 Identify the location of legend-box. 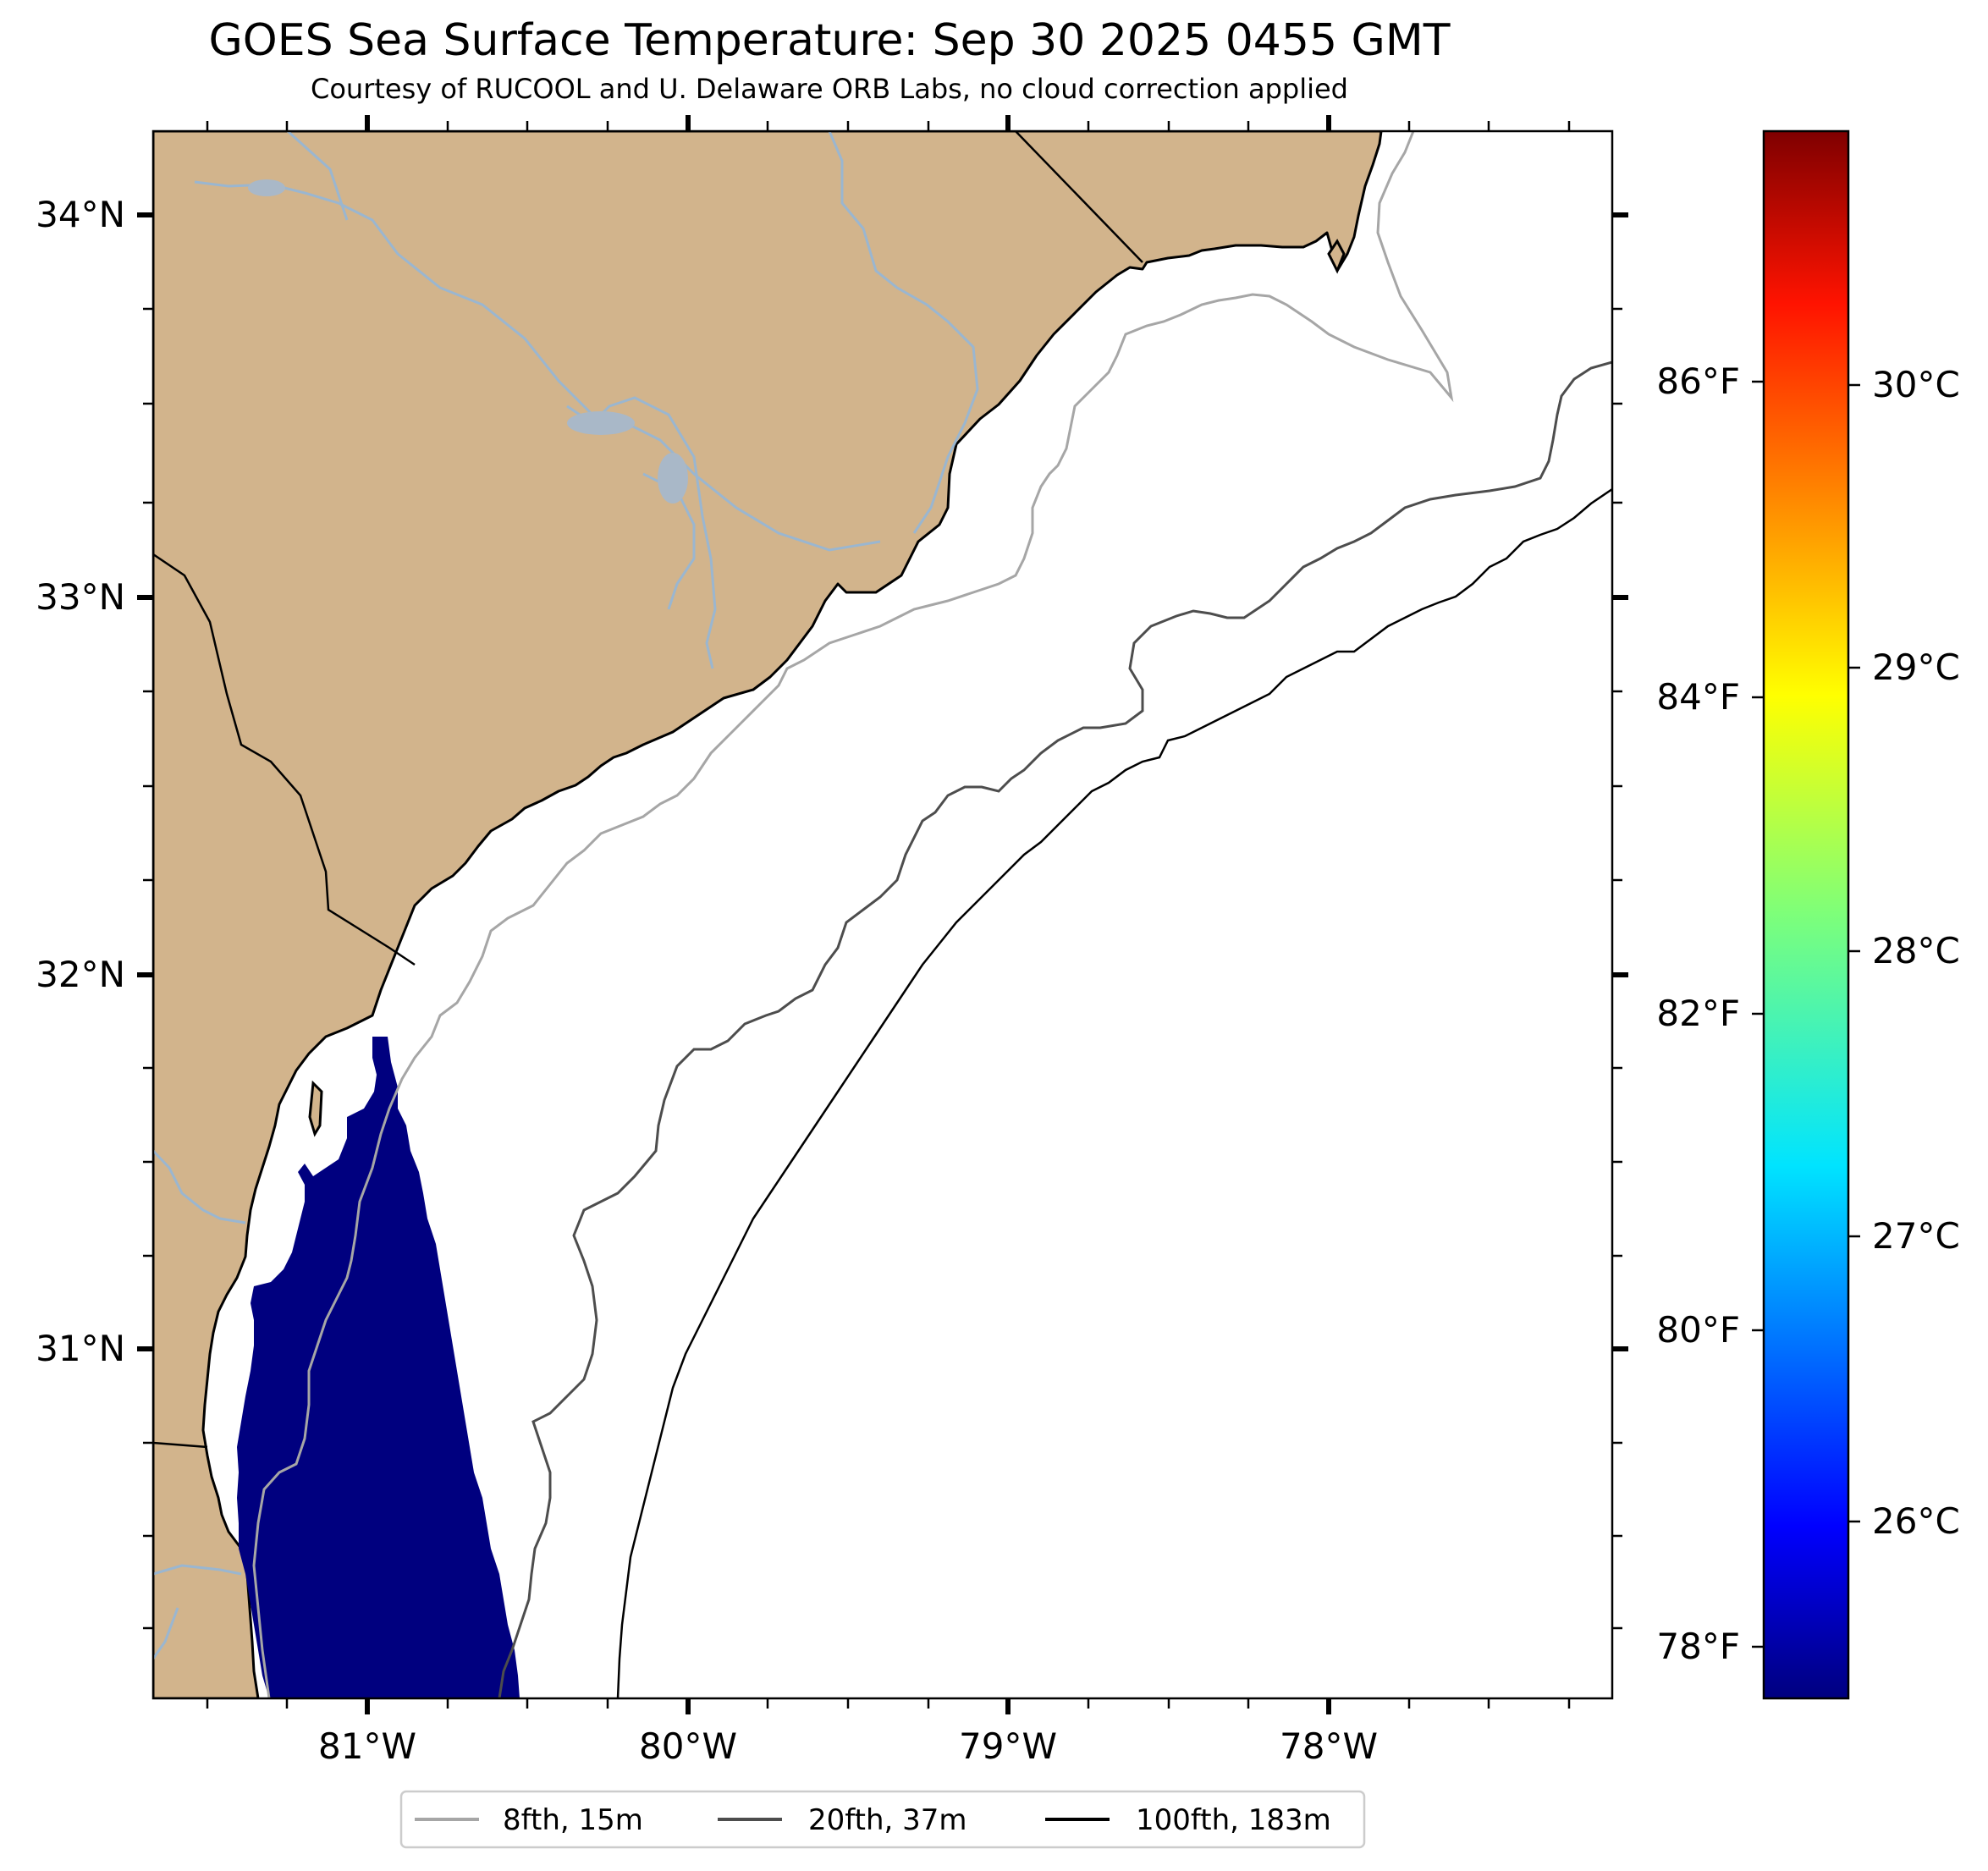
(882, 1820).